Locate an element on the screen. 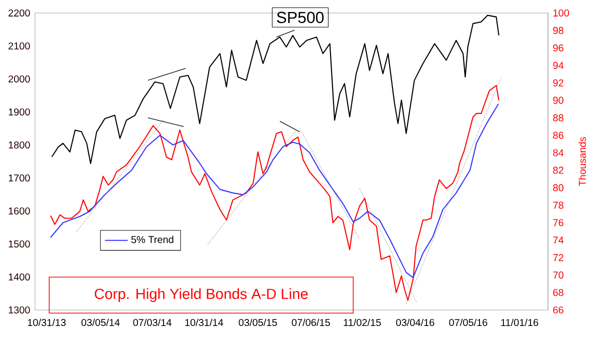 The image size is (600, 338). x-tick-label: 07/06/15 is located at coordinates (311, 322).